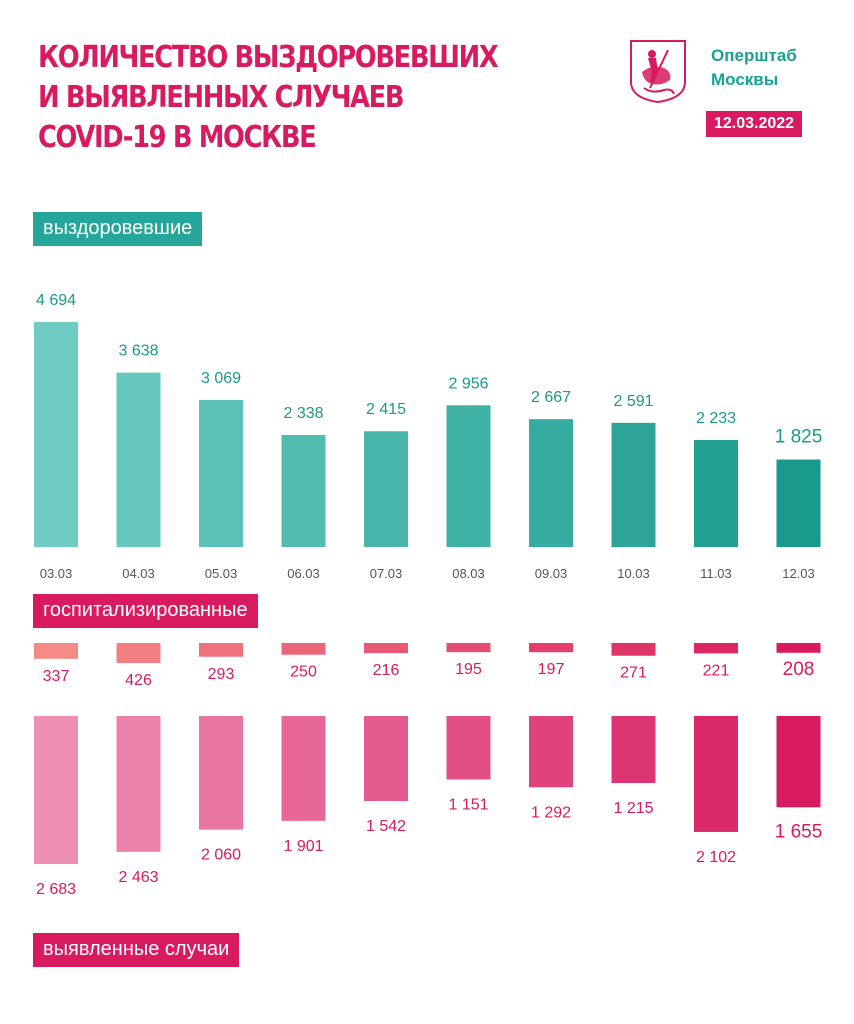  What do you see at coordinates (136, 950) in the screenshot?
I see `new-cases-label: выявленные случаи` at bounding box center [136, 950].